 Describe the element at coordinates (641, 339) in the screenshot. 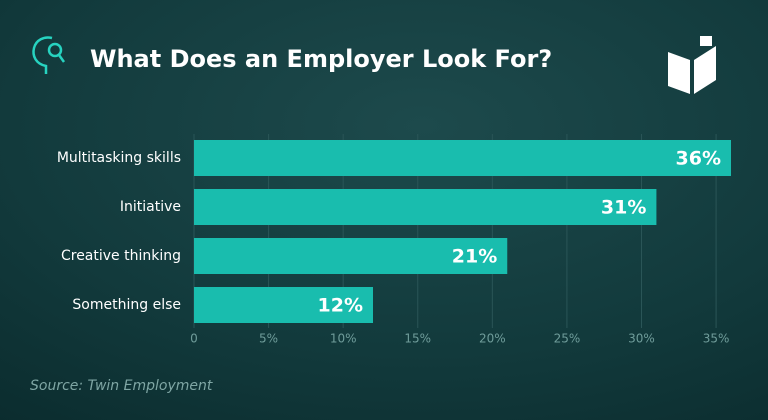

I see `x-tick-label: 30%` at that location.